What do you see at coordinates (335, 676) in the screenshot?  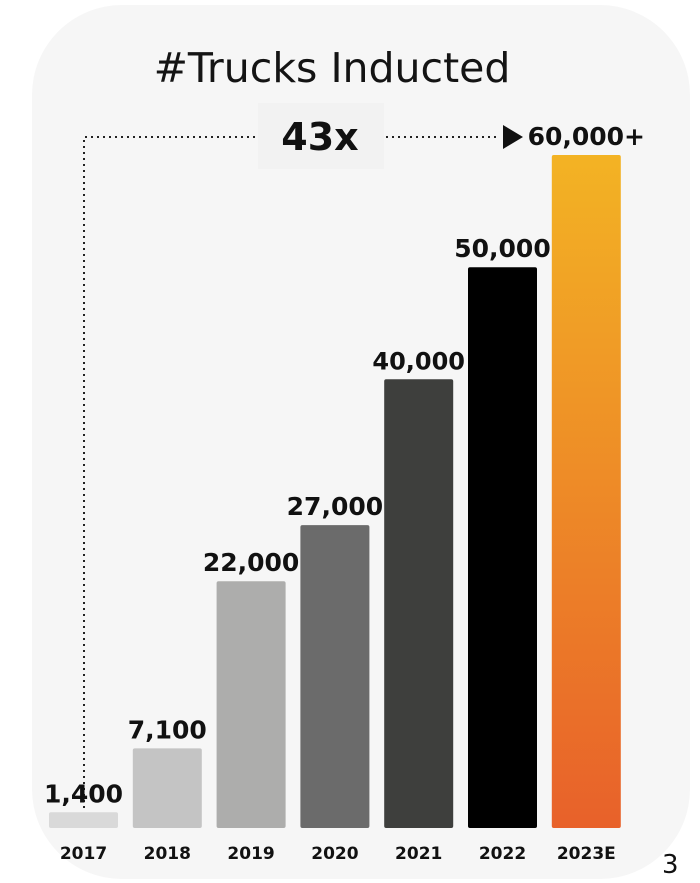 I see `bar-2020` at bounding box center [335, 676].